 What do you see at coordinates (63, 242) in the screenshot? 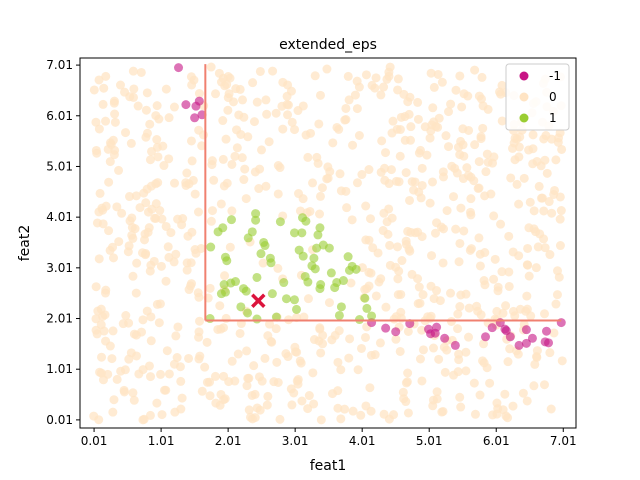
I see `y-axis-ticks: 0.01 1.01 2.01 3.01 4.01 5.01 6.01 7.01` at bounding box center [63, 242].